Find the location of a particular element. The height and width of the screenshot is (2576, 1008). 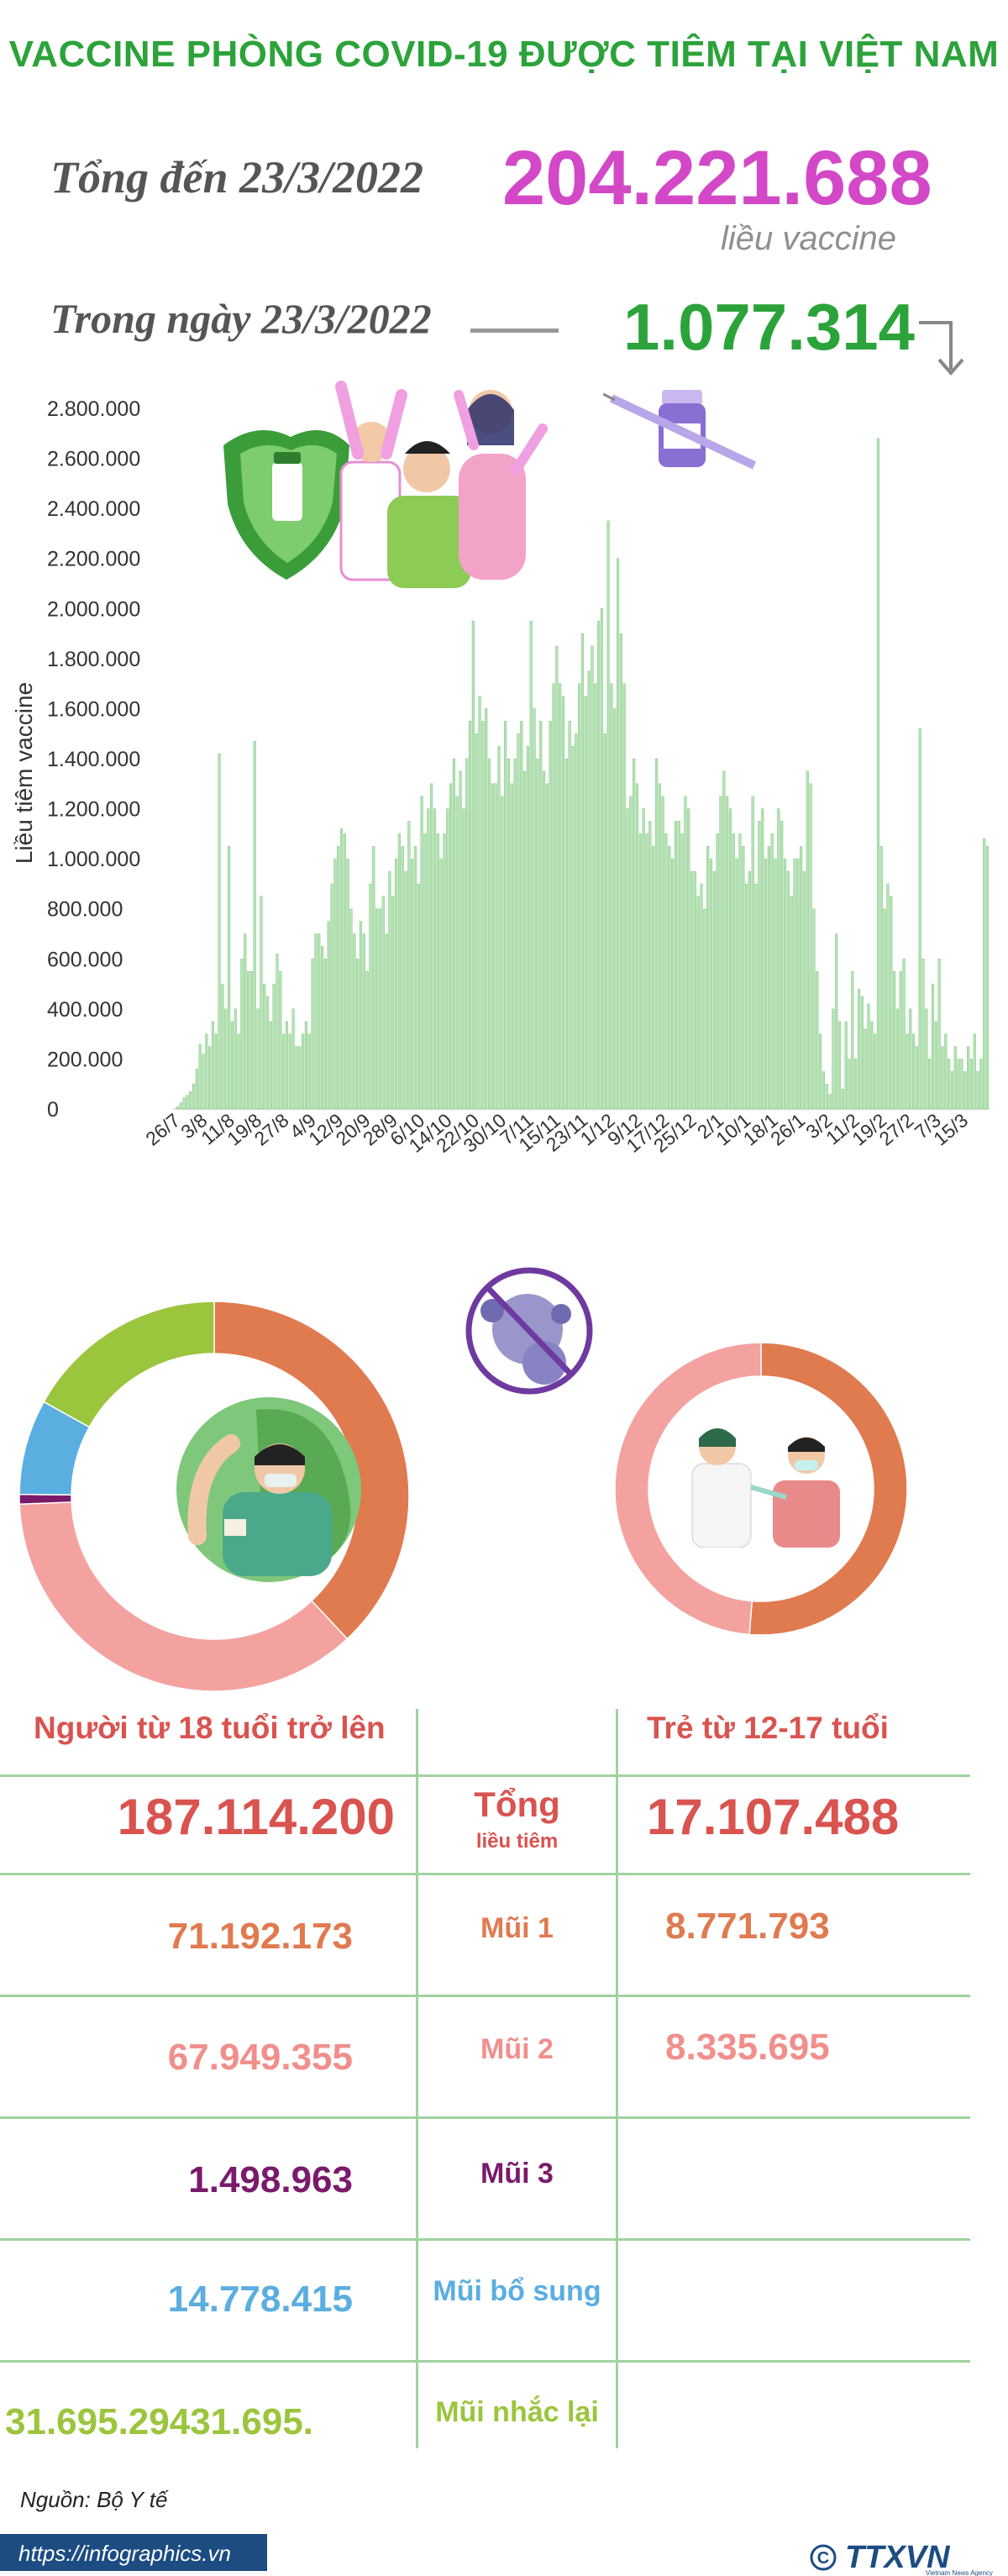

child-vaccination-illustration is located at coordinates (765, 1488).